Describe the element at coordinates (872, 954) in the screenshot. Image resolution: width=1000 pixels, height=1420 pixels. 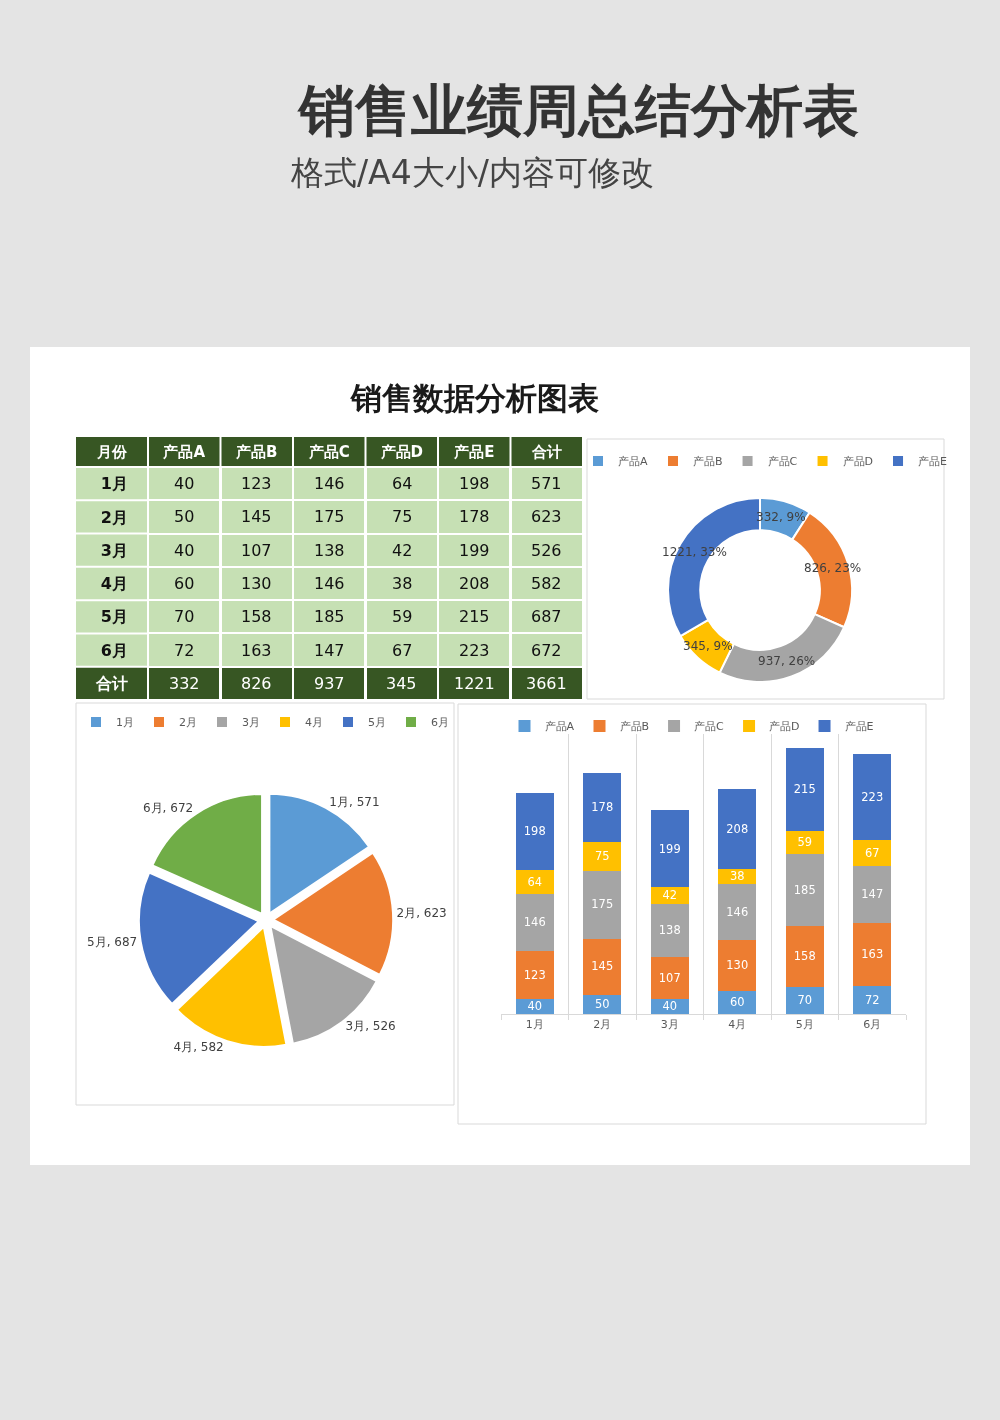
I see `data-label: 163` at that location.